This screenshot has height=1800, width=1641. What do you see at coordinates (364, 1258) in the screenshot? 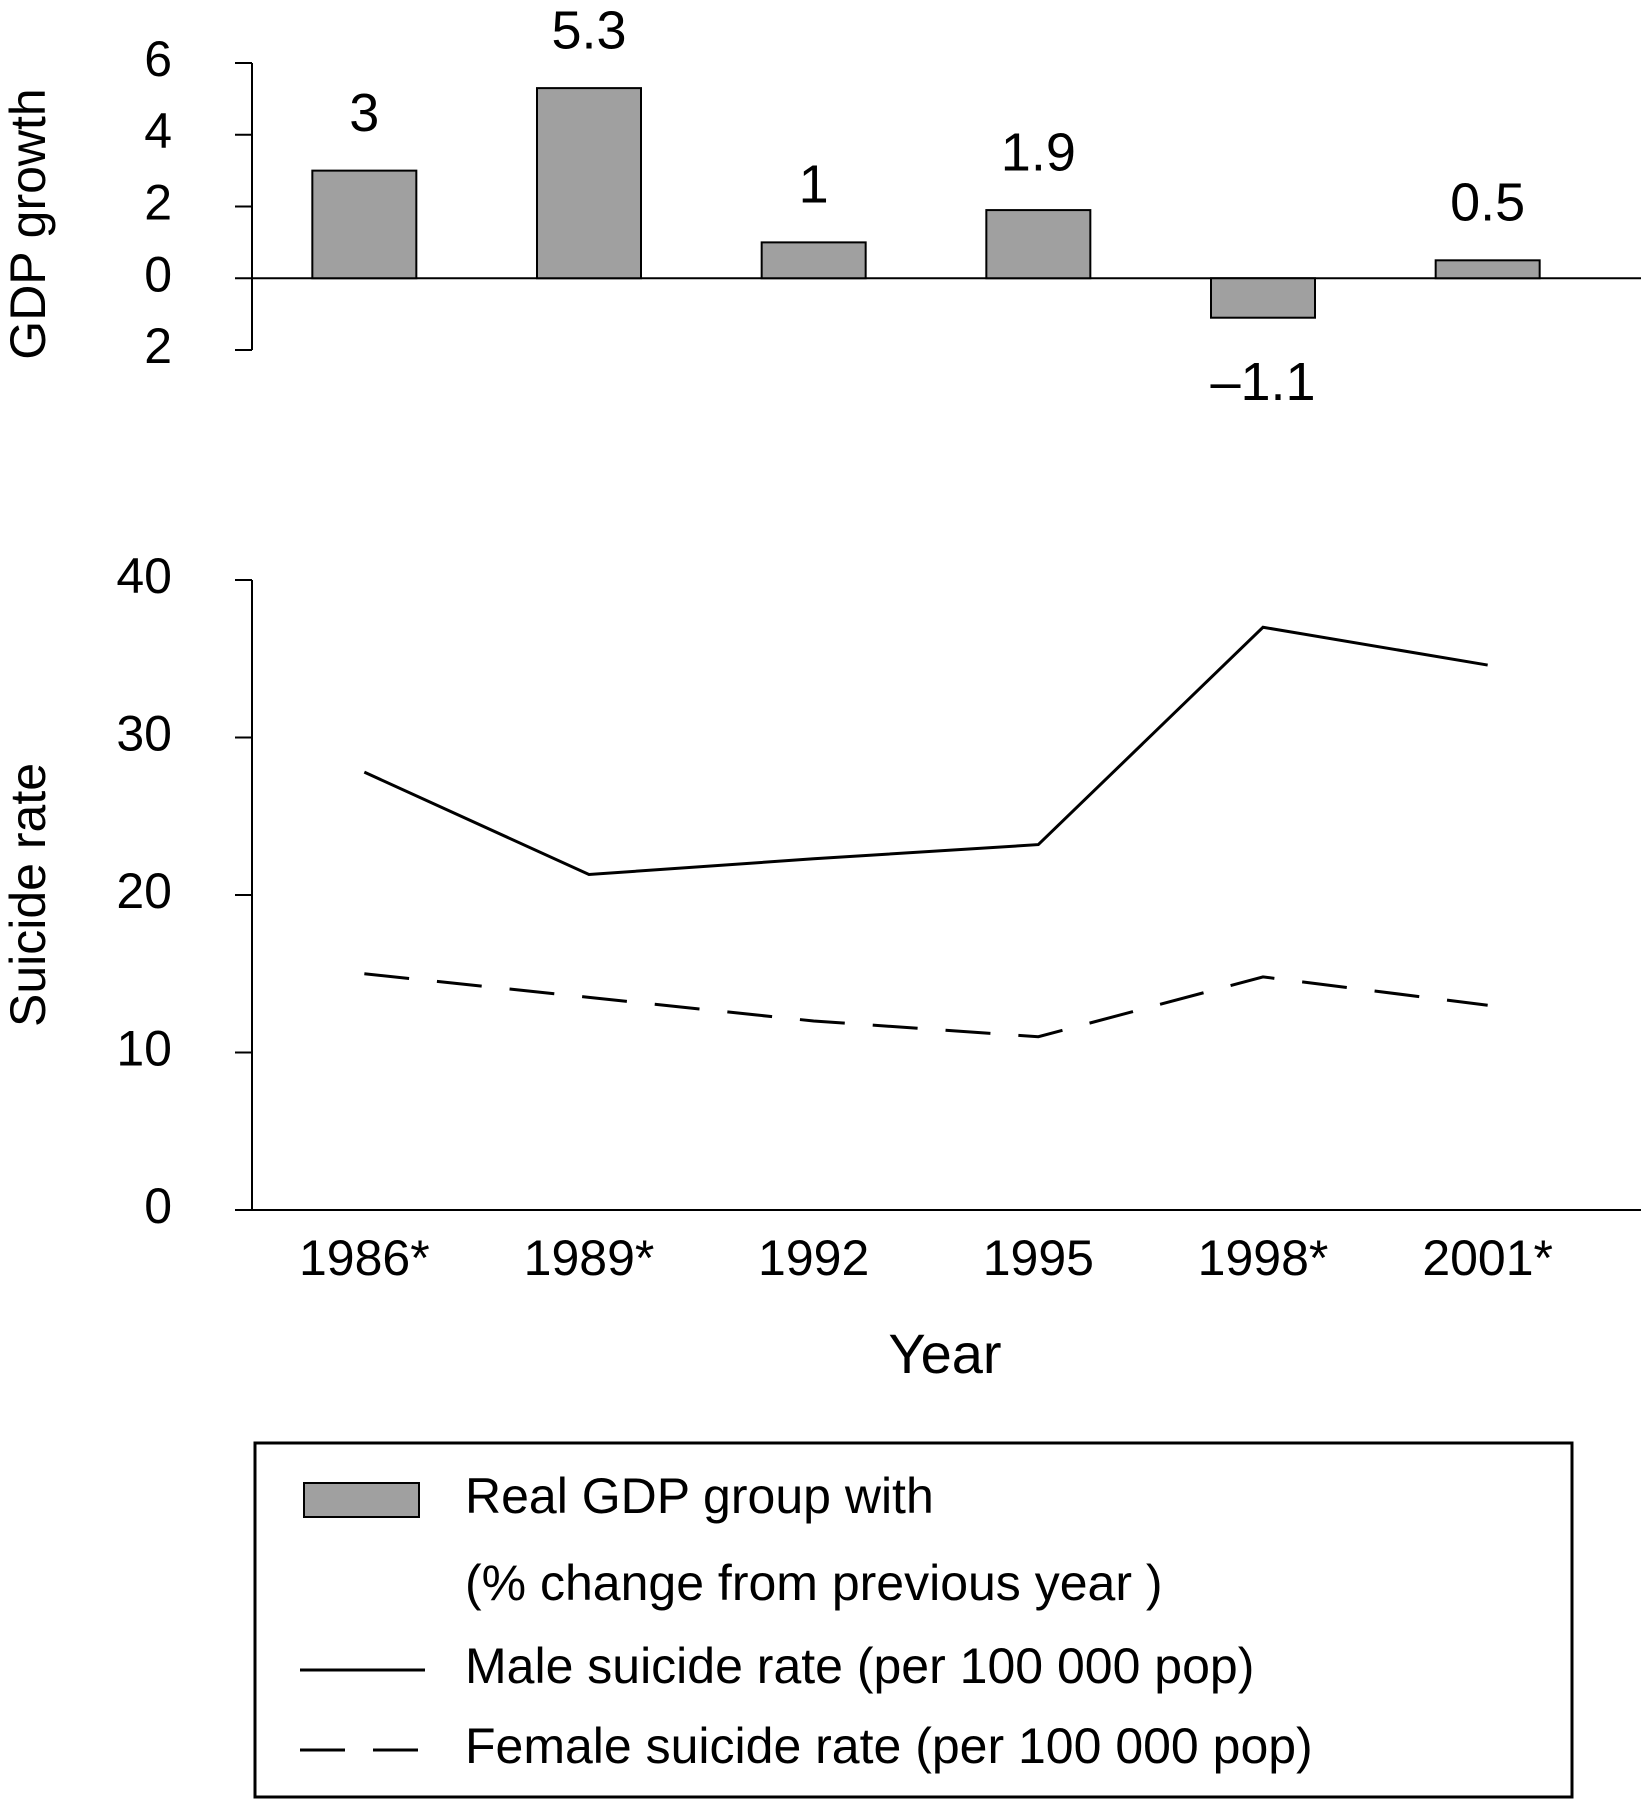
I see `x-tick-label: 1986*` at bounding box center [364, 1258].